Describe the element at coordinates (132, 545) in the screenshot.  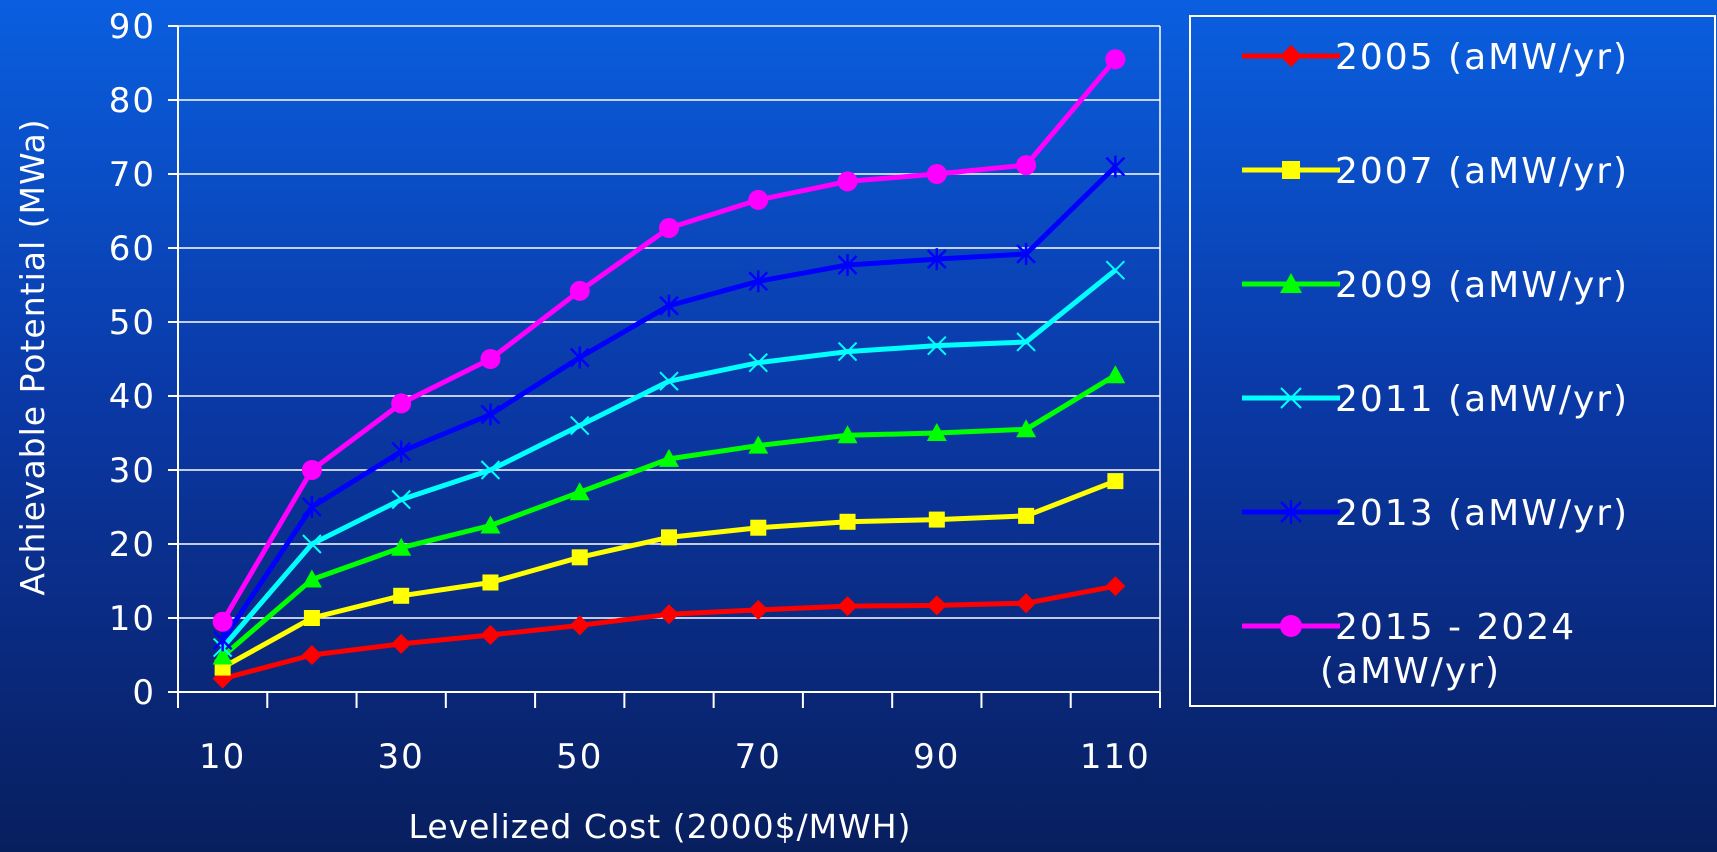
I see `y-tick-label: 20` at that location.